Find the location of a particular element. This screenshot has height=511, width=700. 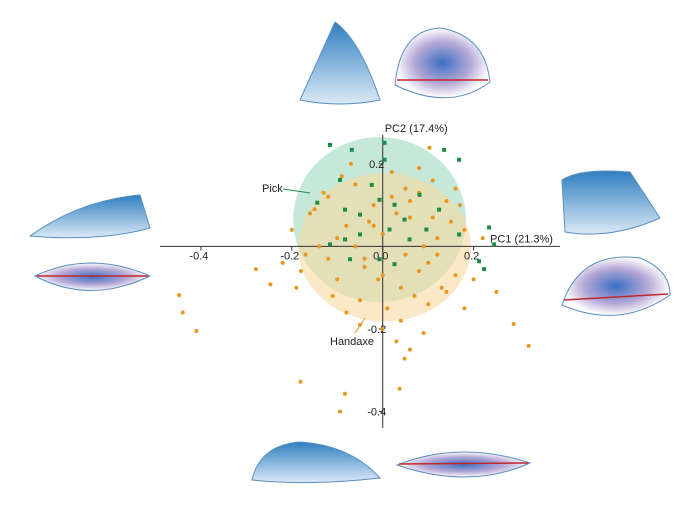

y-tick-label: 0.2 is located at coordinates (376, 165).